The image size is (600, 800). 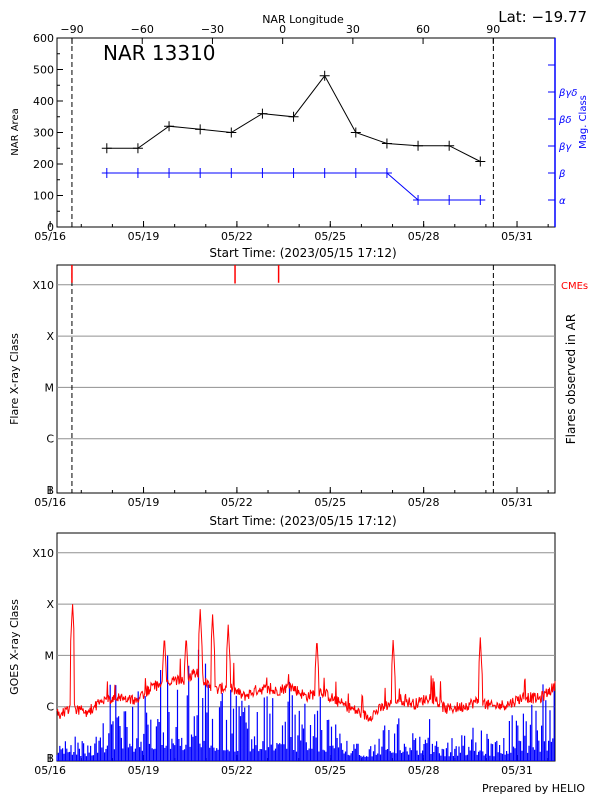 I want to click on panel1-y-tick-label: 0, so click(x=50, y=227).